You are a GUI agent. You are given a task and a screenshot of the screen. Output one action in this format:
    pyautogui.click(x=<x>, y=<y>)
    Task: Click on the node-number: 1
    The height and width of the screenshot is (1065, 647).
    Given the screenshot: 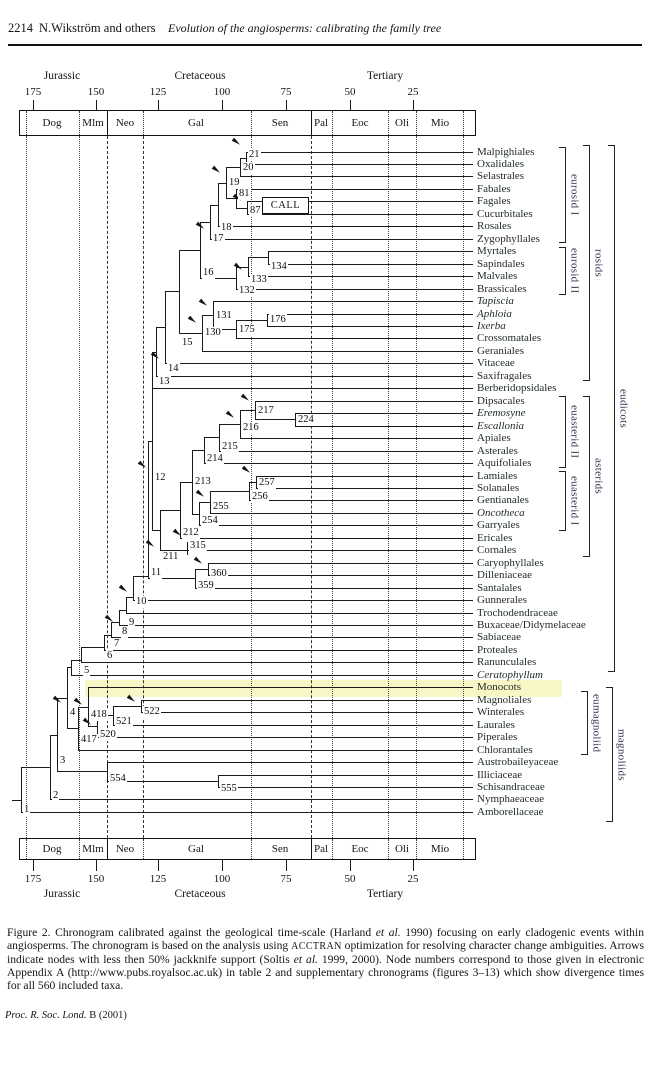 What is the action you would take?
    pyautogui.click(x=27, y=810)
    